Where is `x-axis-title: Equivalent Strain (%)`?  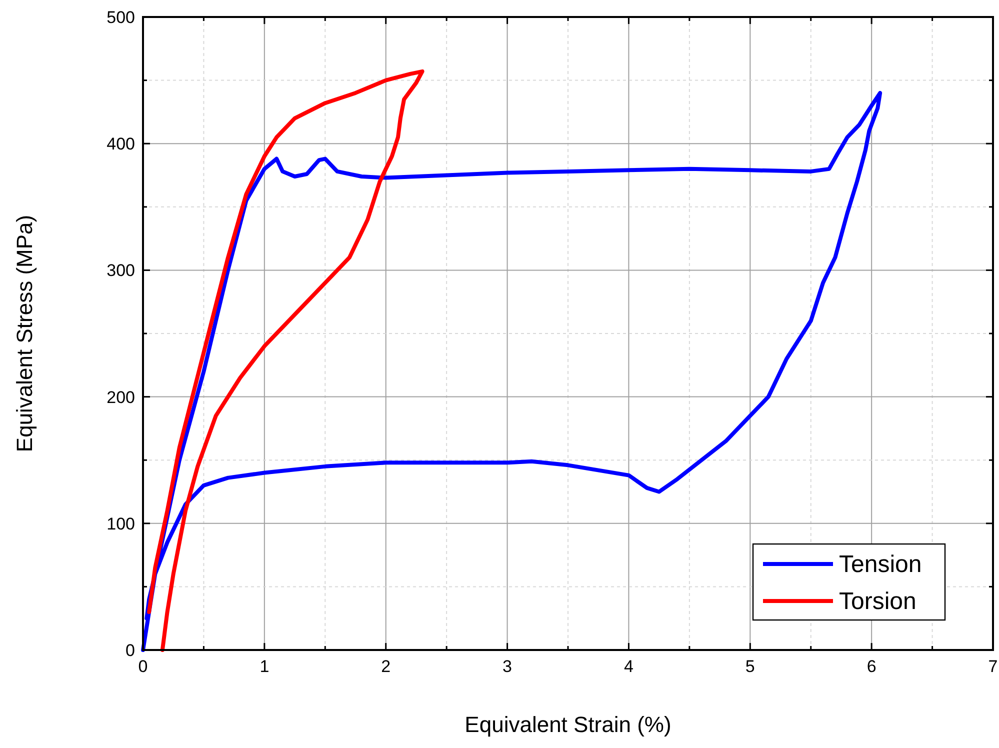 x-axis-title: Equivalent Strain (%) is located at coordinates (568, 724).